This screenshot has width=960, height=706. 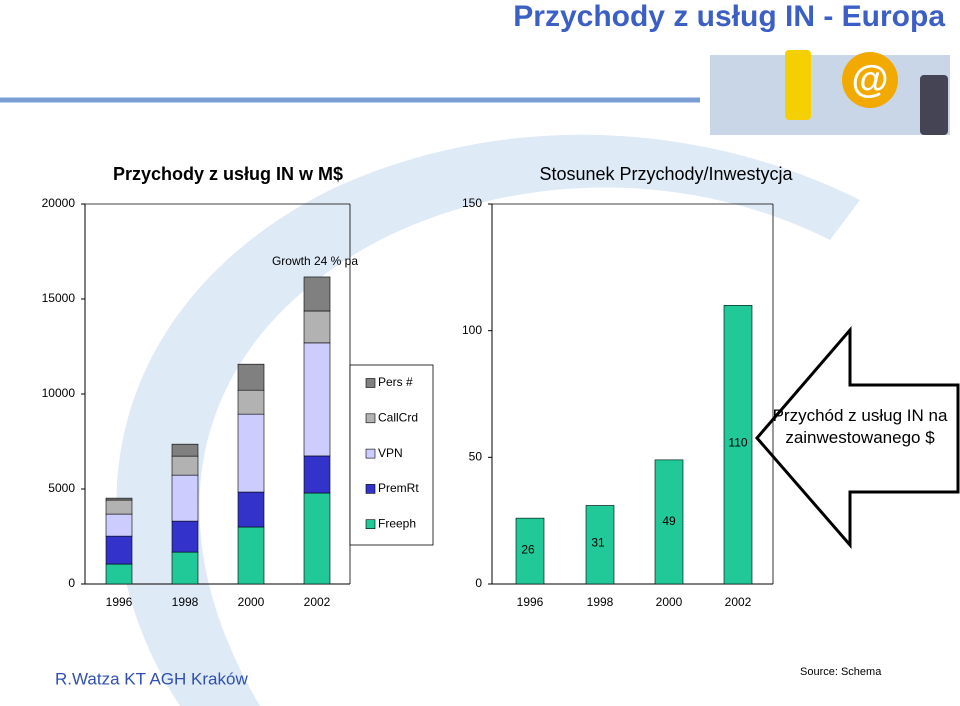 I want to click on arrow, so click(x=857, y=437).